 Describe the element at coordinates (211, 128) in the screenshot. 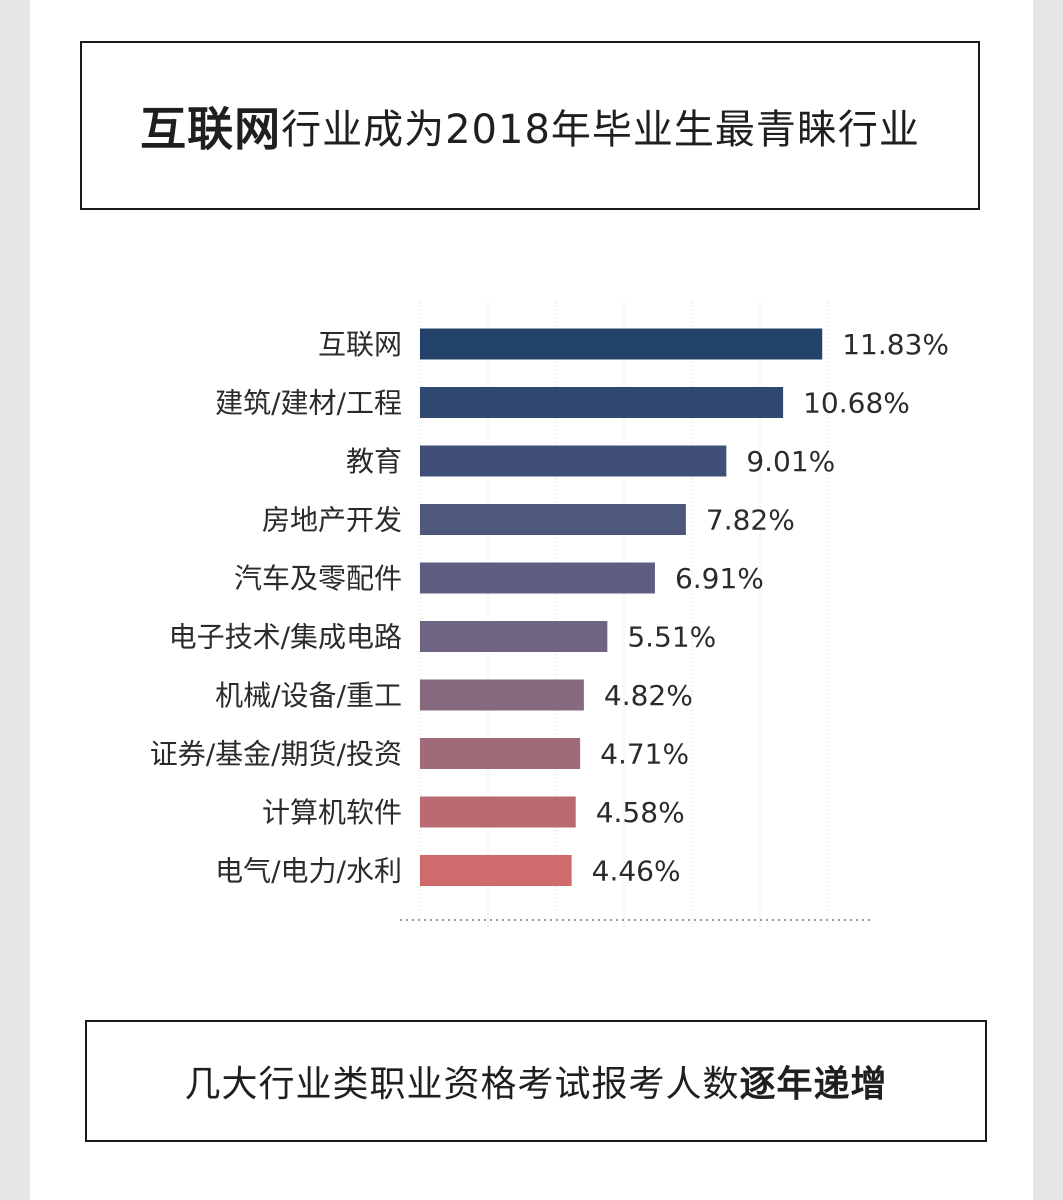

I see `title-highlight: 互联网` at that location.